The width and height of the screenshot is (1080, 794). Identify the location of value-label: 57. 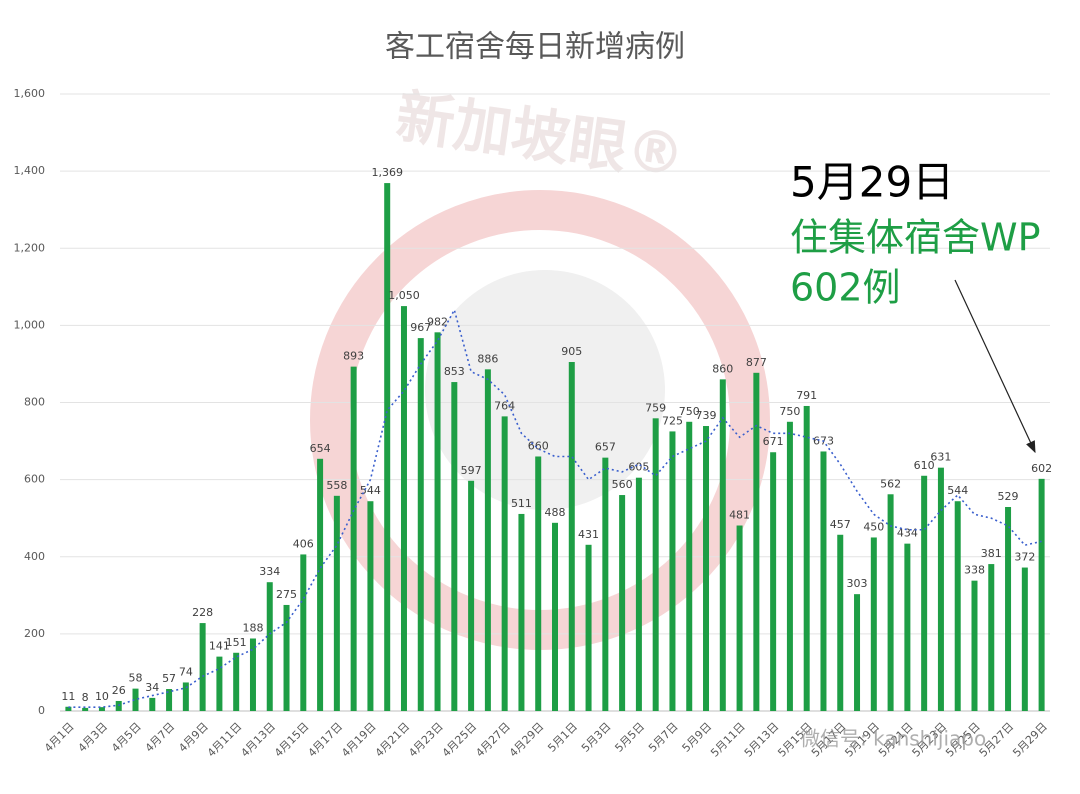
(169, 678).